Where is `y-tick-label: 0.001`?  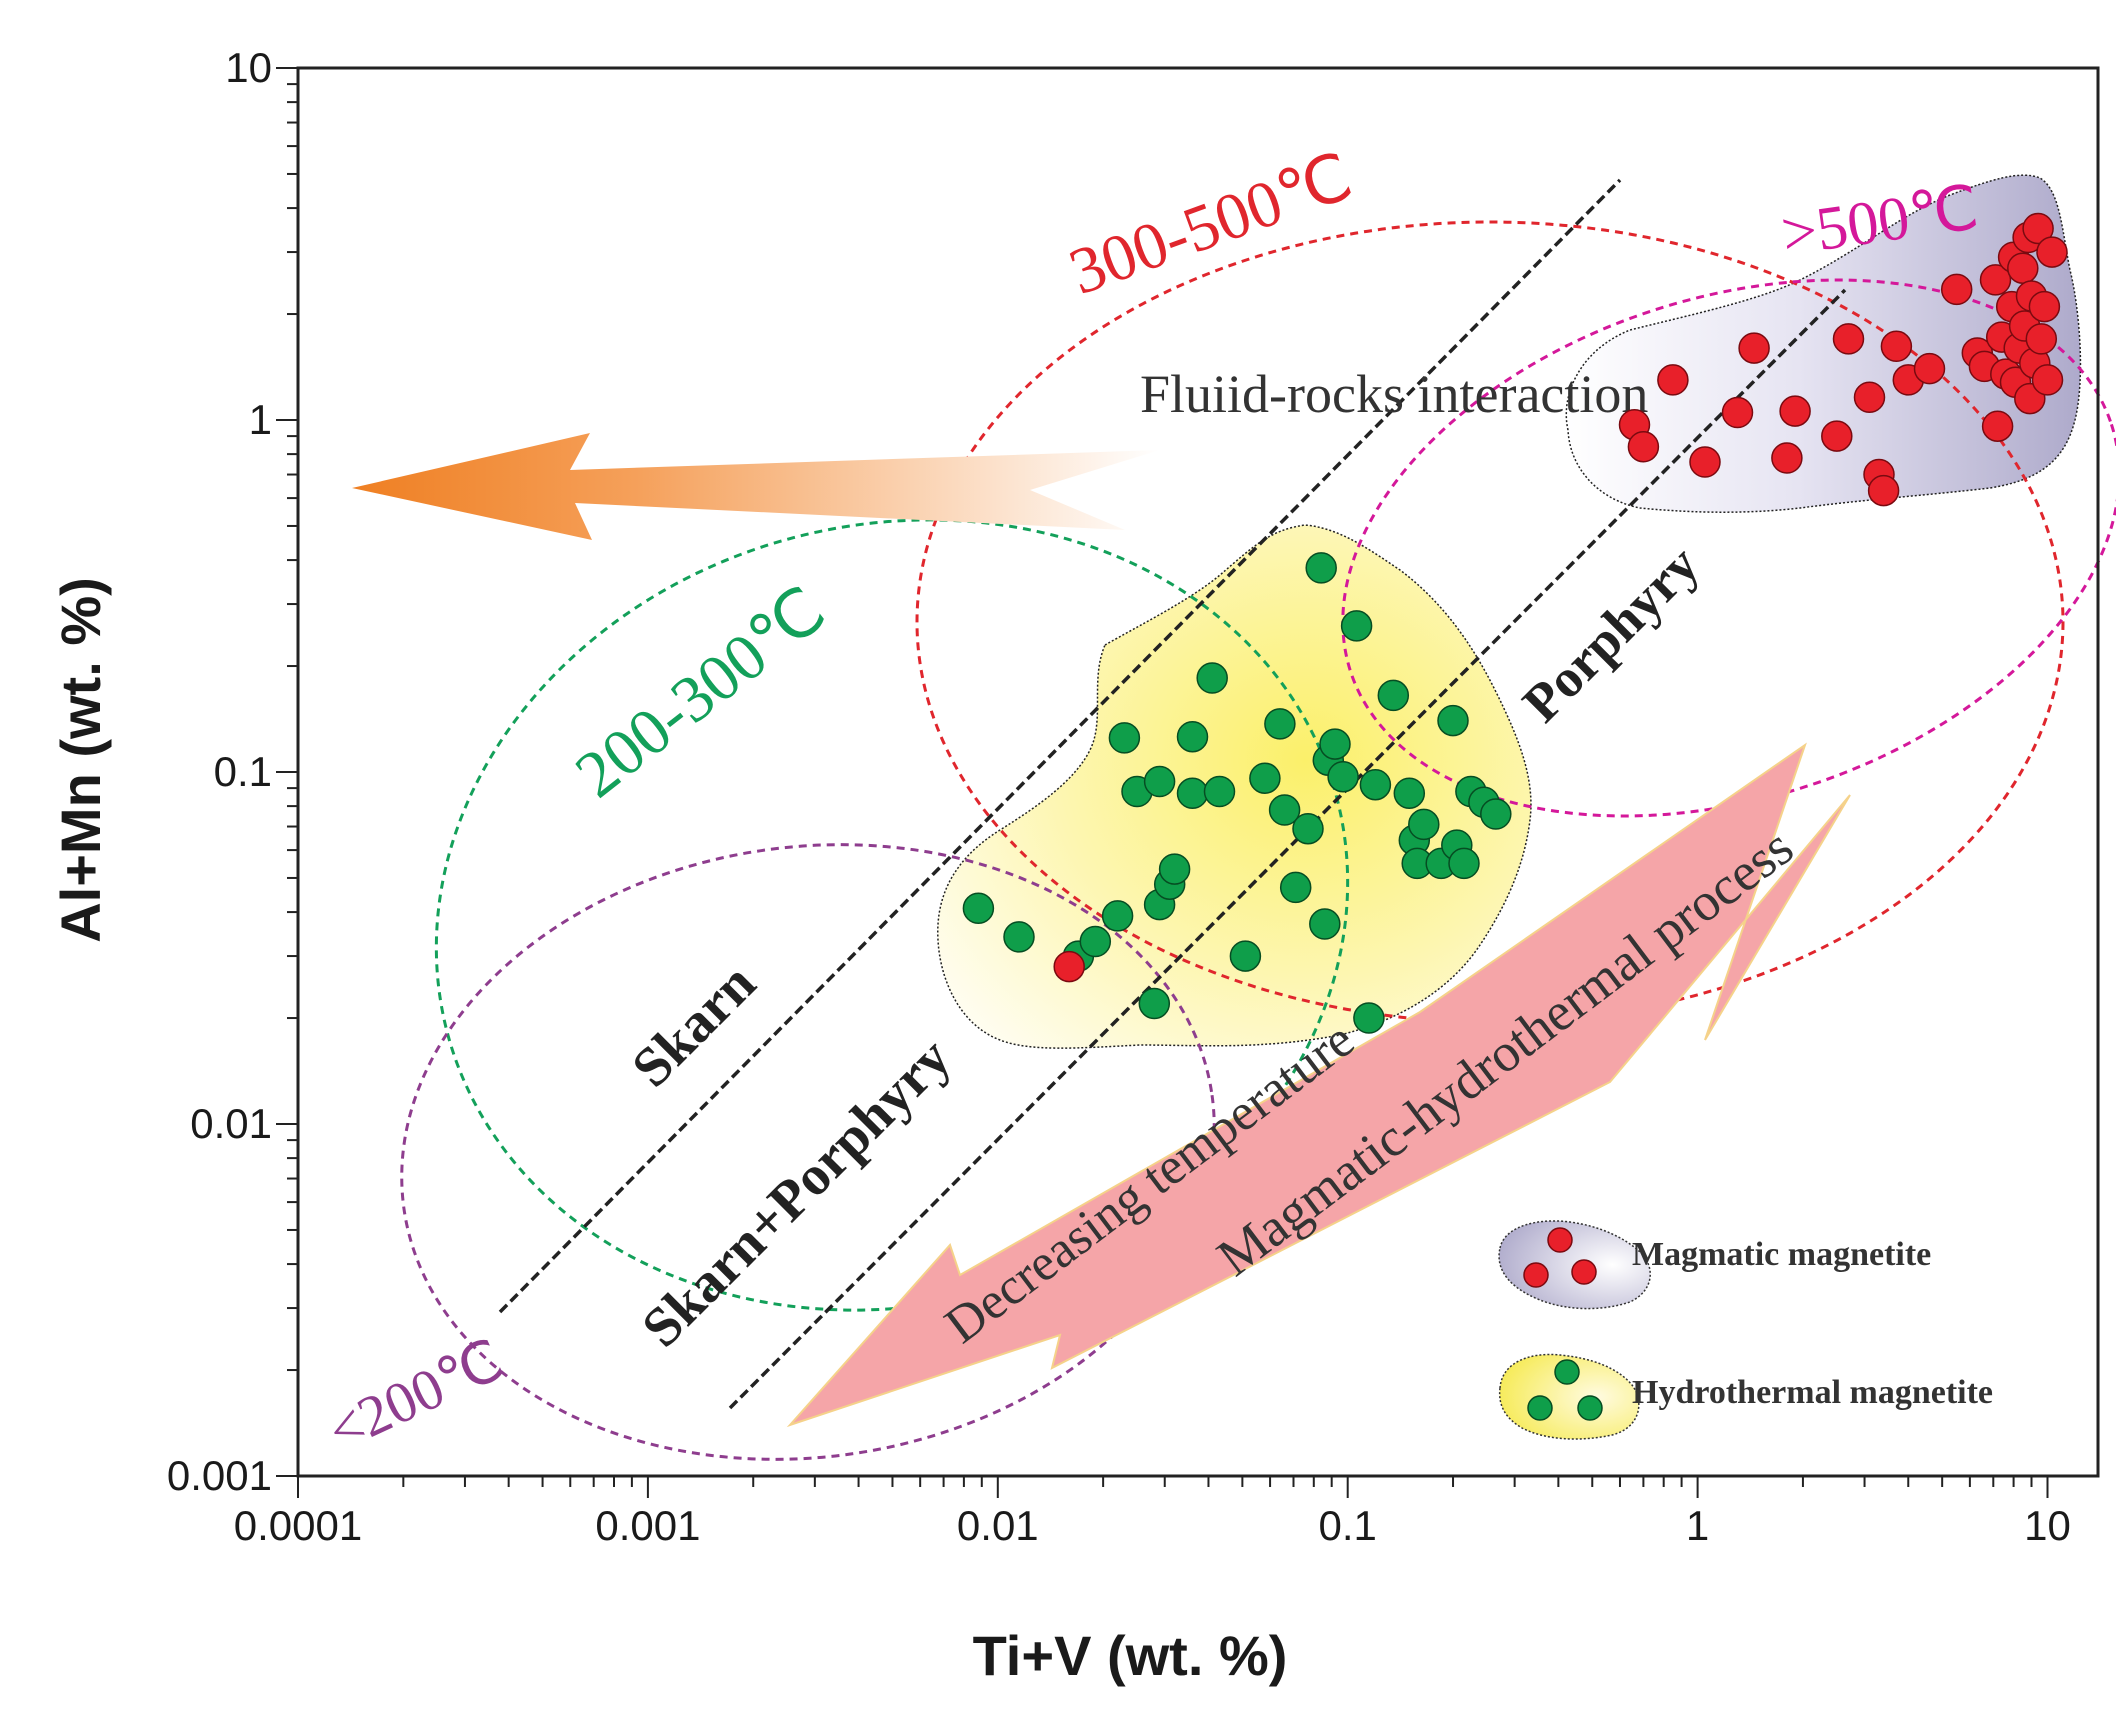
y-tick-label: 0.001 is located at coordinates (219, 1475).